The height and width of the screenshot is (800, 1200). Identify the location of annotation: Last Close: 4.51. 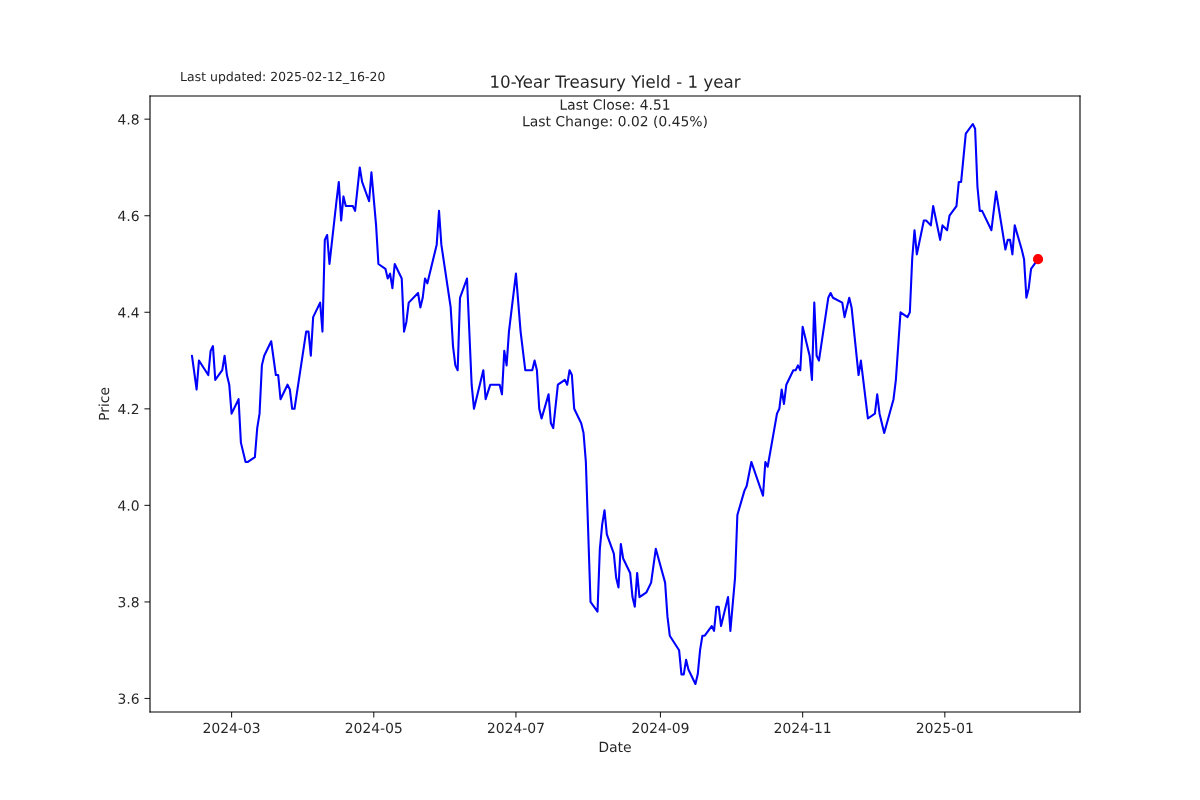
(615, 104).